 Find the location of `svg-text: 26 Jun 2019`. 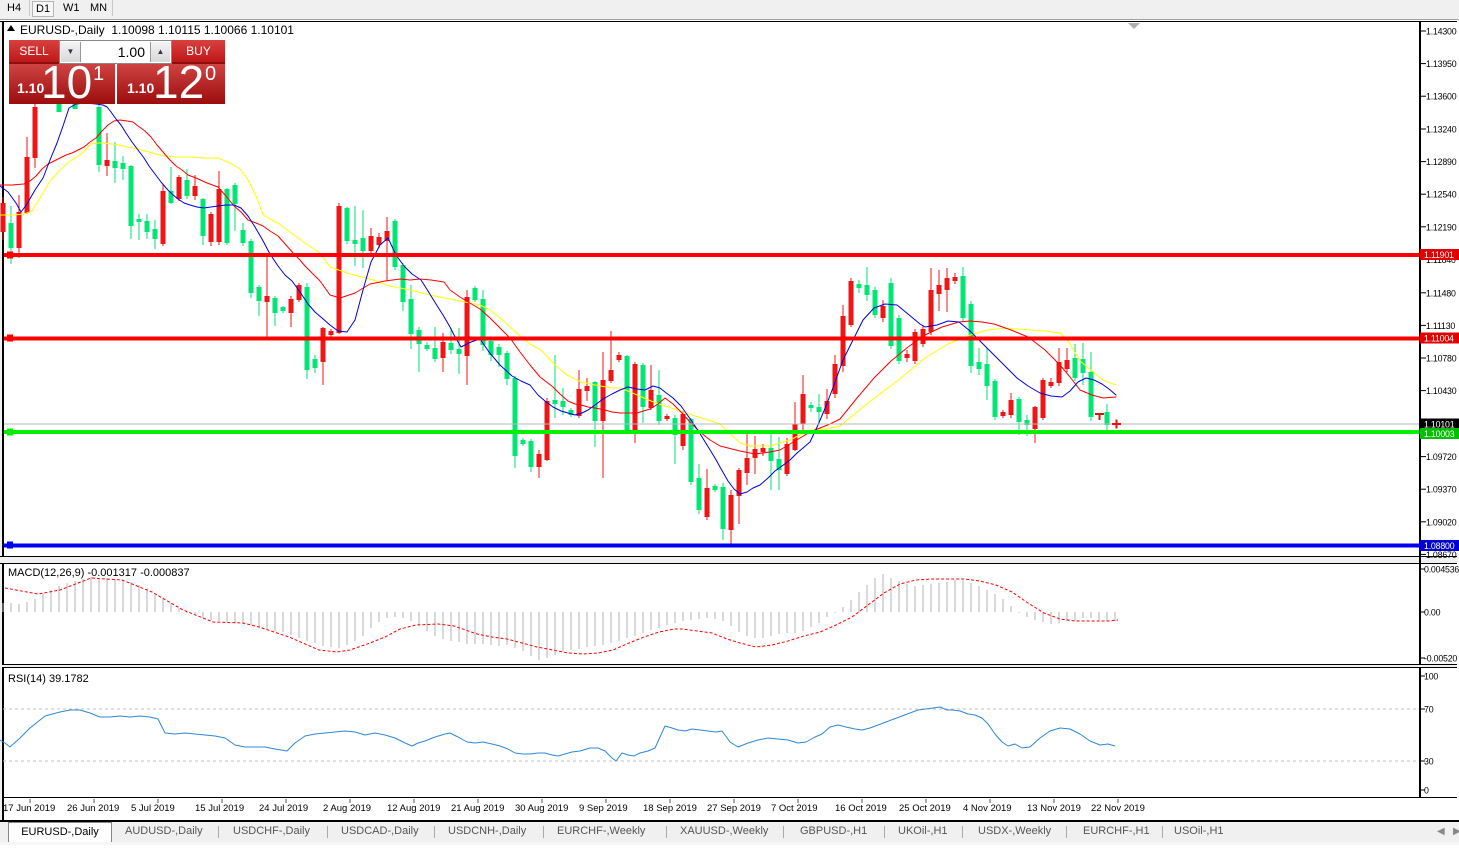

svg-text: 26 Jun 2019 is located at coordinates (93, 808).